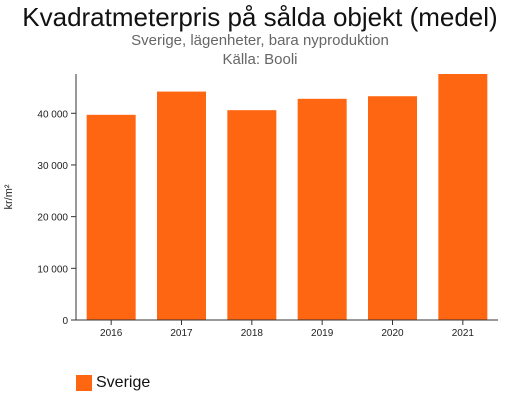  I want to click on x-tick-label: 2017, so click(181, 333).